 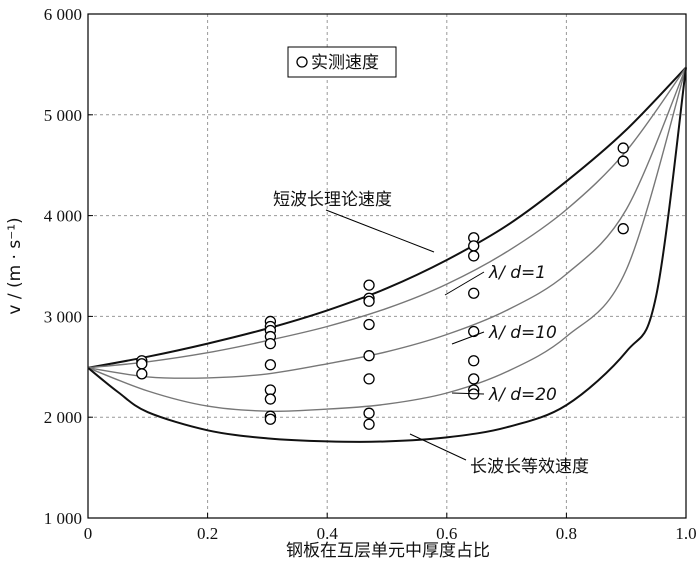 What do you see at coordinates (88, 533) in the screenshot?
I see `x-tick-label: 0` at bounding box center [88, 533].